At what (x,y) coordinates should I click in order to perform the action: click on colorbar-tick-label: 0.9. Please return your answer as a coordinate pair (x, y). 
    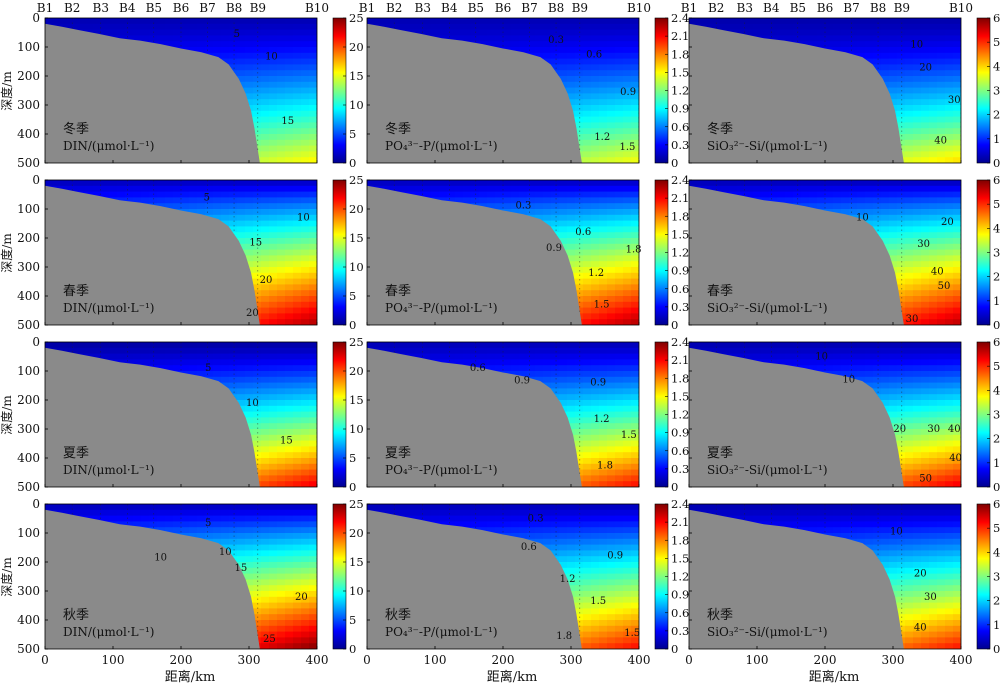
    Looking at the image, I should click on (680, 271).